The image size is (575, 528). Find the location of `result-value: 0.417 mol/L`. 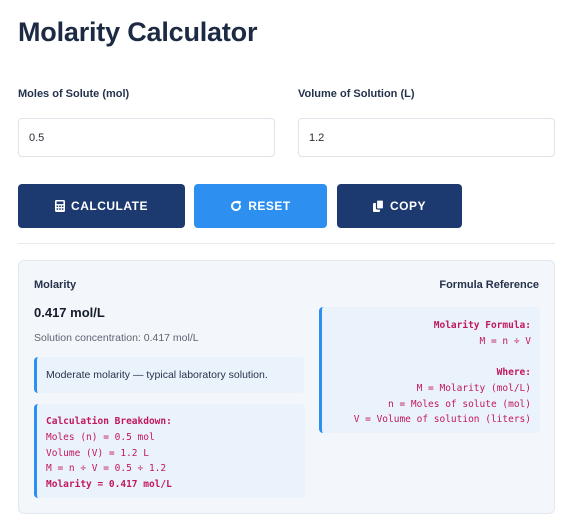

result-value: 0.417 mol/L is located at coordinates (69, 312).